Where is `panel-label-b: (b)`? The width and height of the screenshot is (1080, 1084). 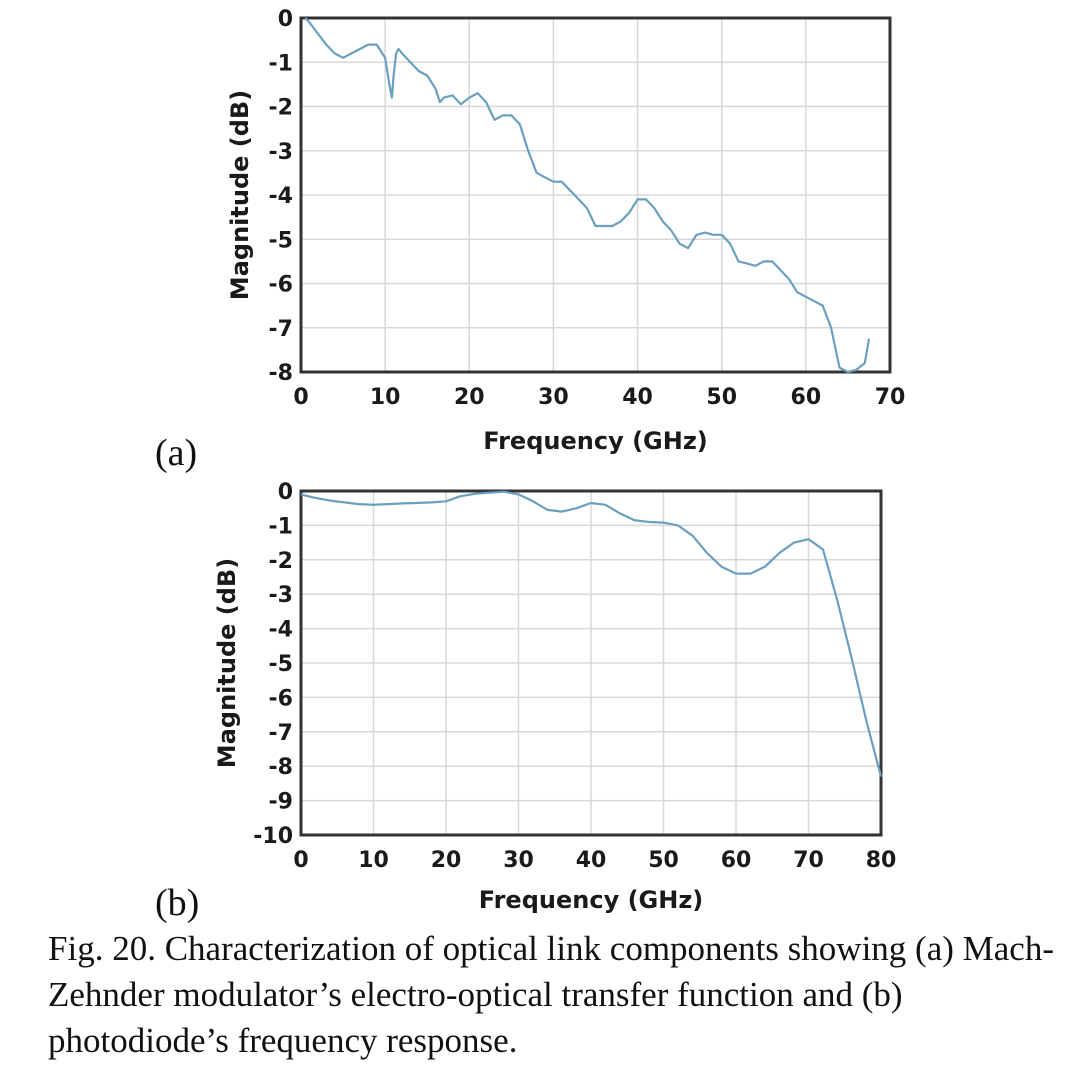 panel-label-b: (b) is located at coordinates (177, 903).